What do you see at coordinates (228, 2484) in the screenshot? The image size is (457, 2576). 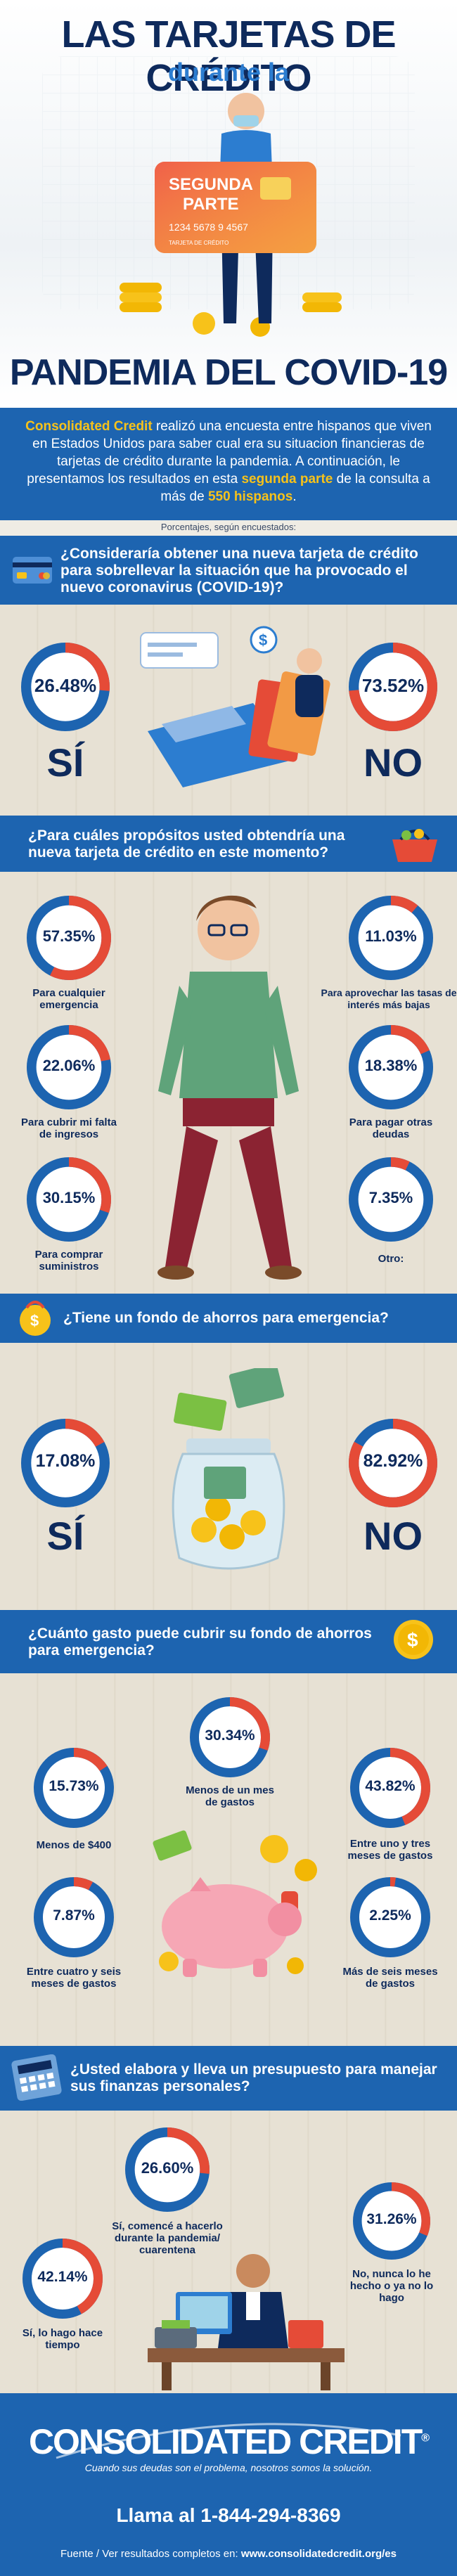 I see `footer` at bounding box center [228, 2484].